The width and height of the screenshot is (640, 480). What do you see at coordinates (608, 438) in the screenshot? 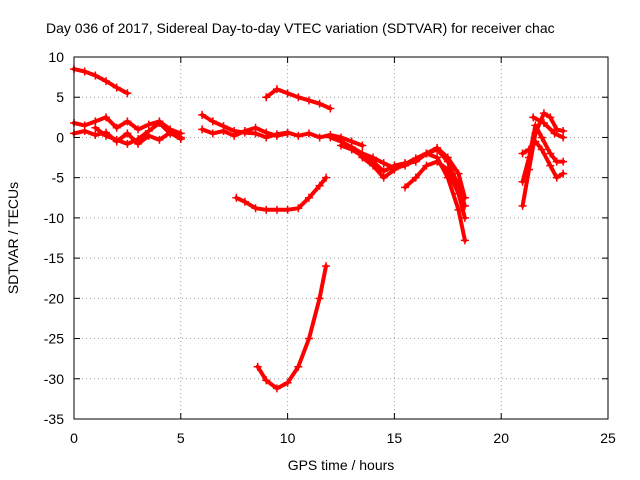
I see `x-tick-label: 25` at bounding box center [608, 438].